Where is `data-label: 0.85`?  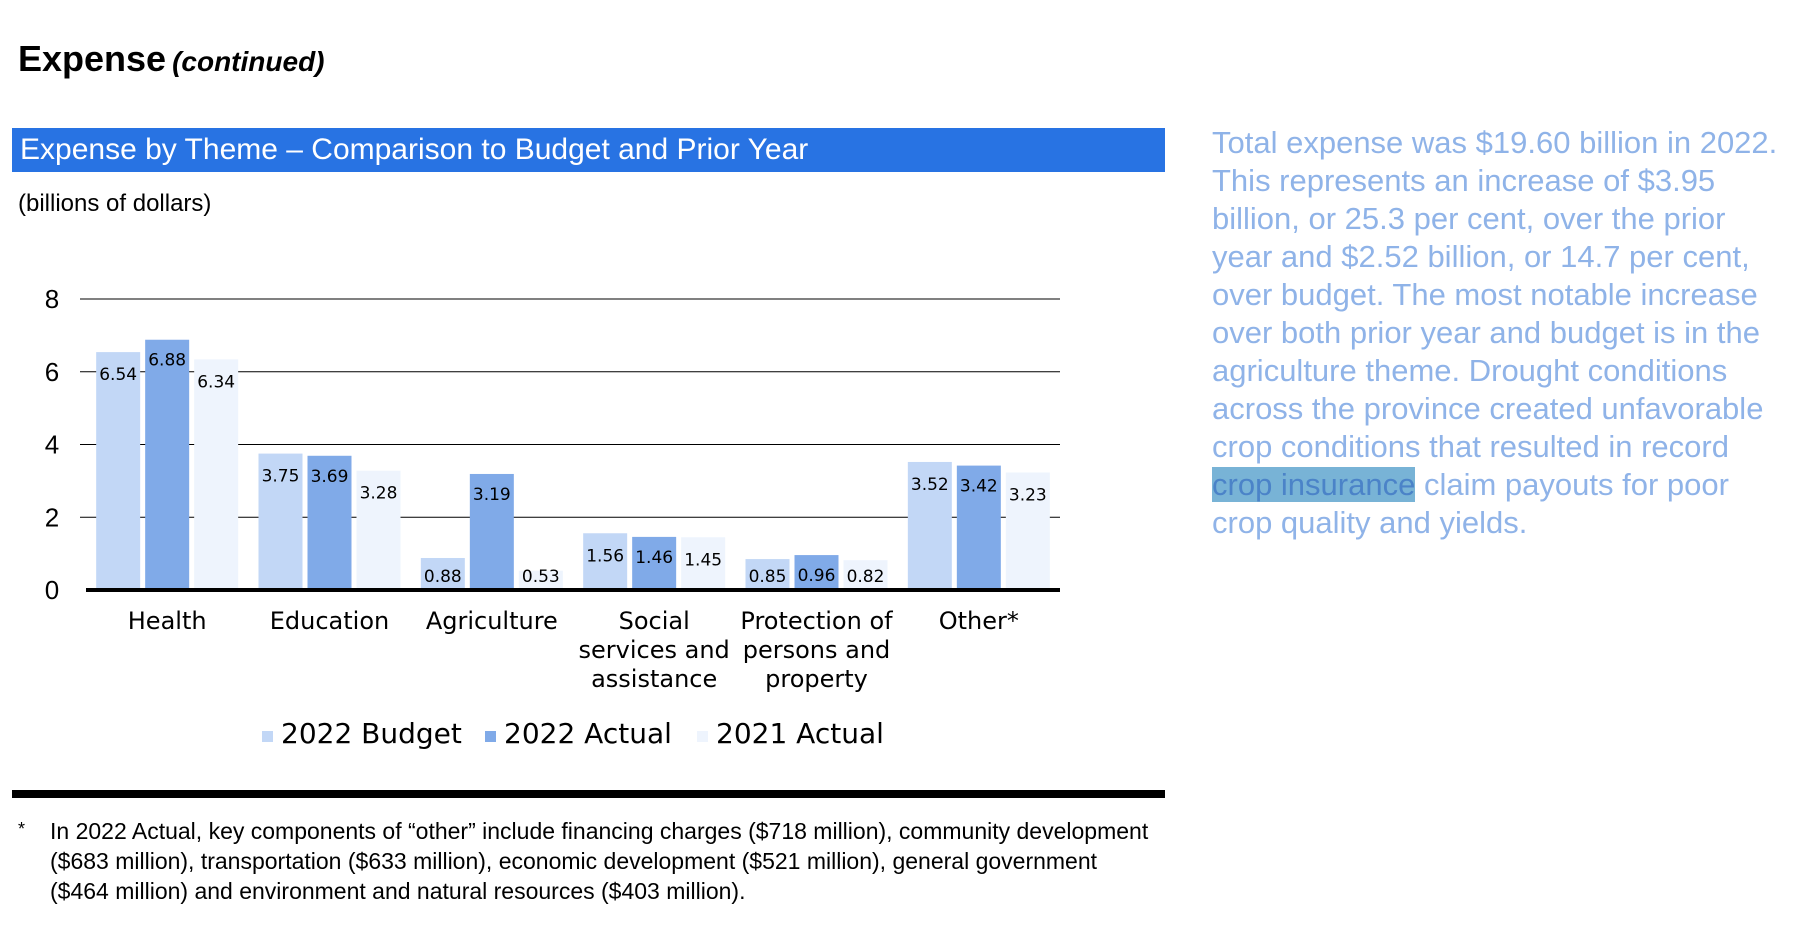
data-label: 0.85 is located at coordinates (768, 577).